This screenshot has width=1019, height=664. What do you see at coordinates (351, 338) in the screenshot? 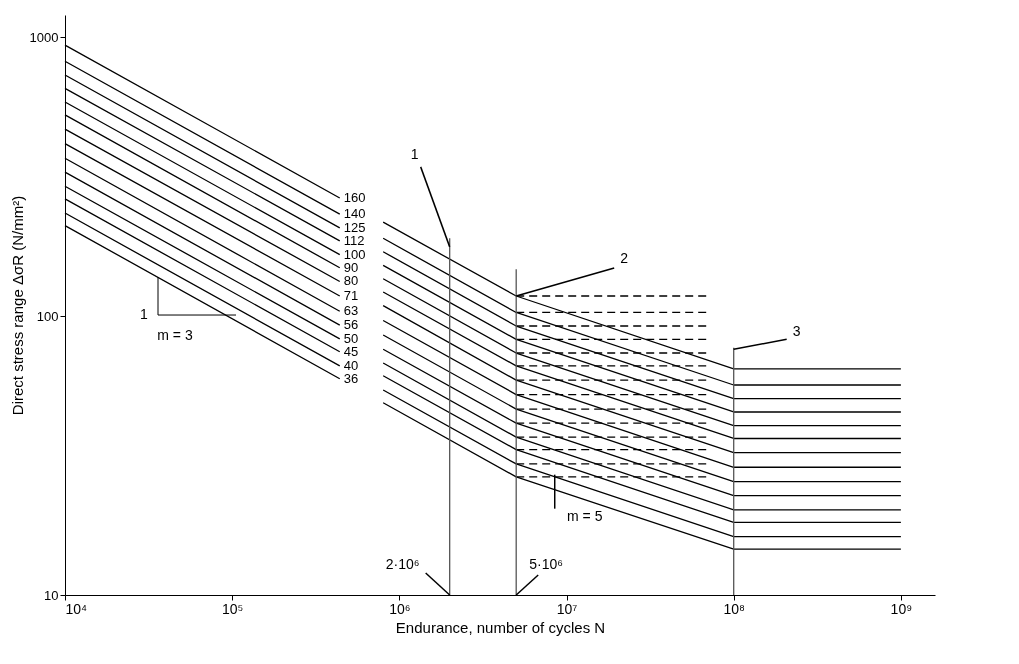
I see `series-label: 50` at bounding box center [351, 338].